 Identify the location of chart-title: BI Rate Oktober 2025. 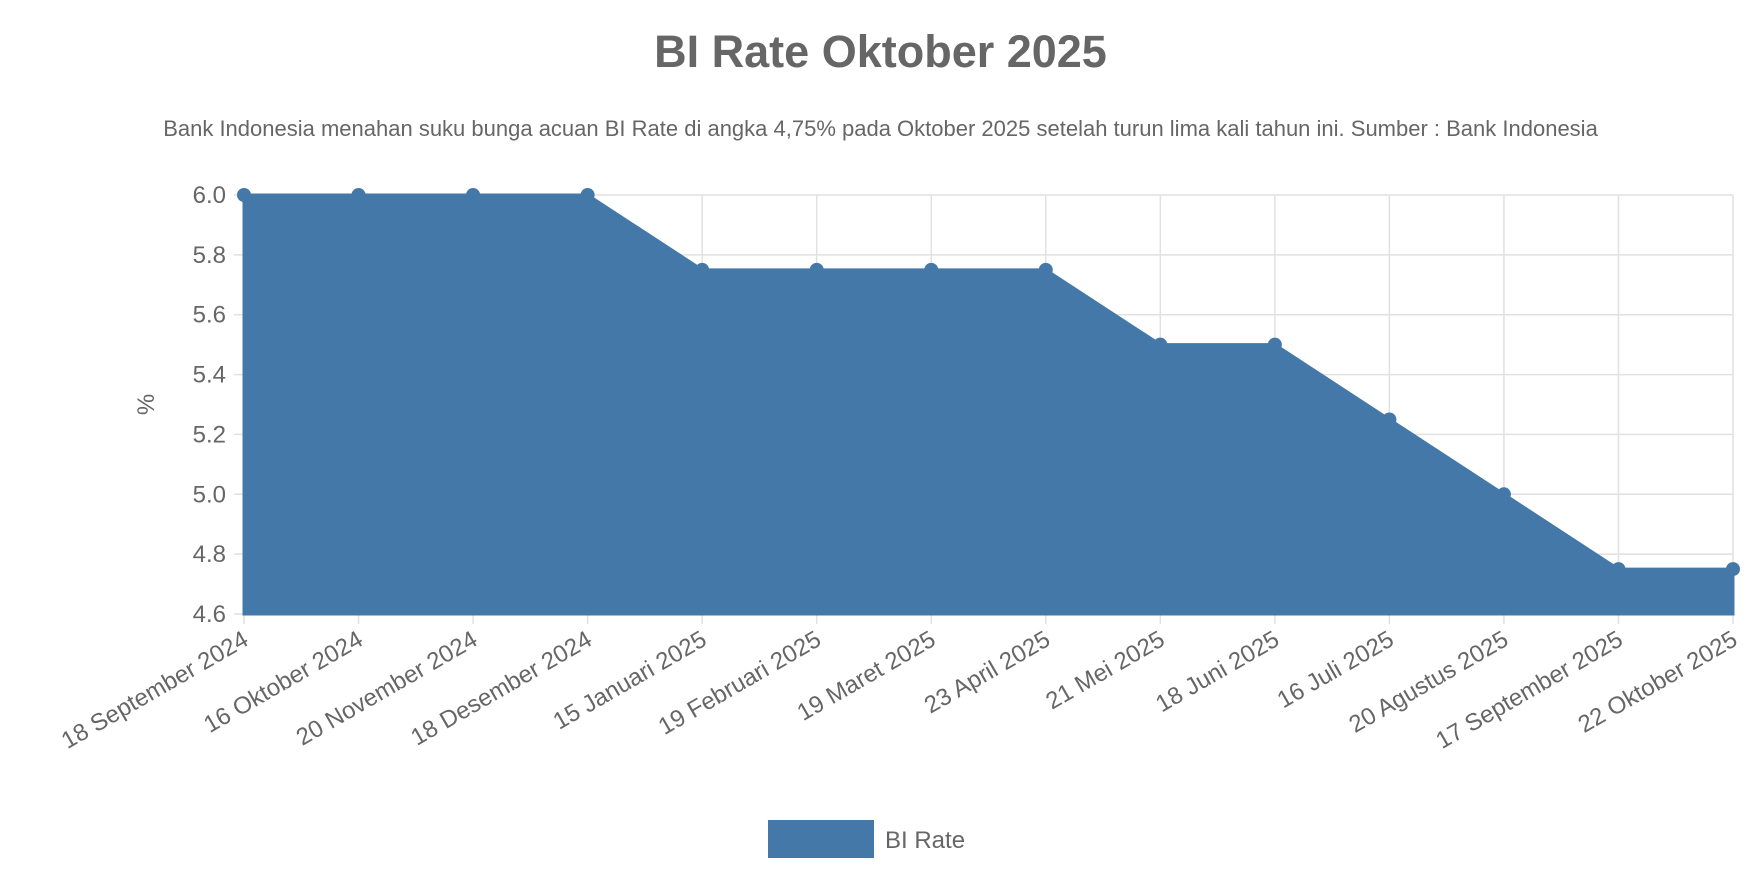
(880, 51).